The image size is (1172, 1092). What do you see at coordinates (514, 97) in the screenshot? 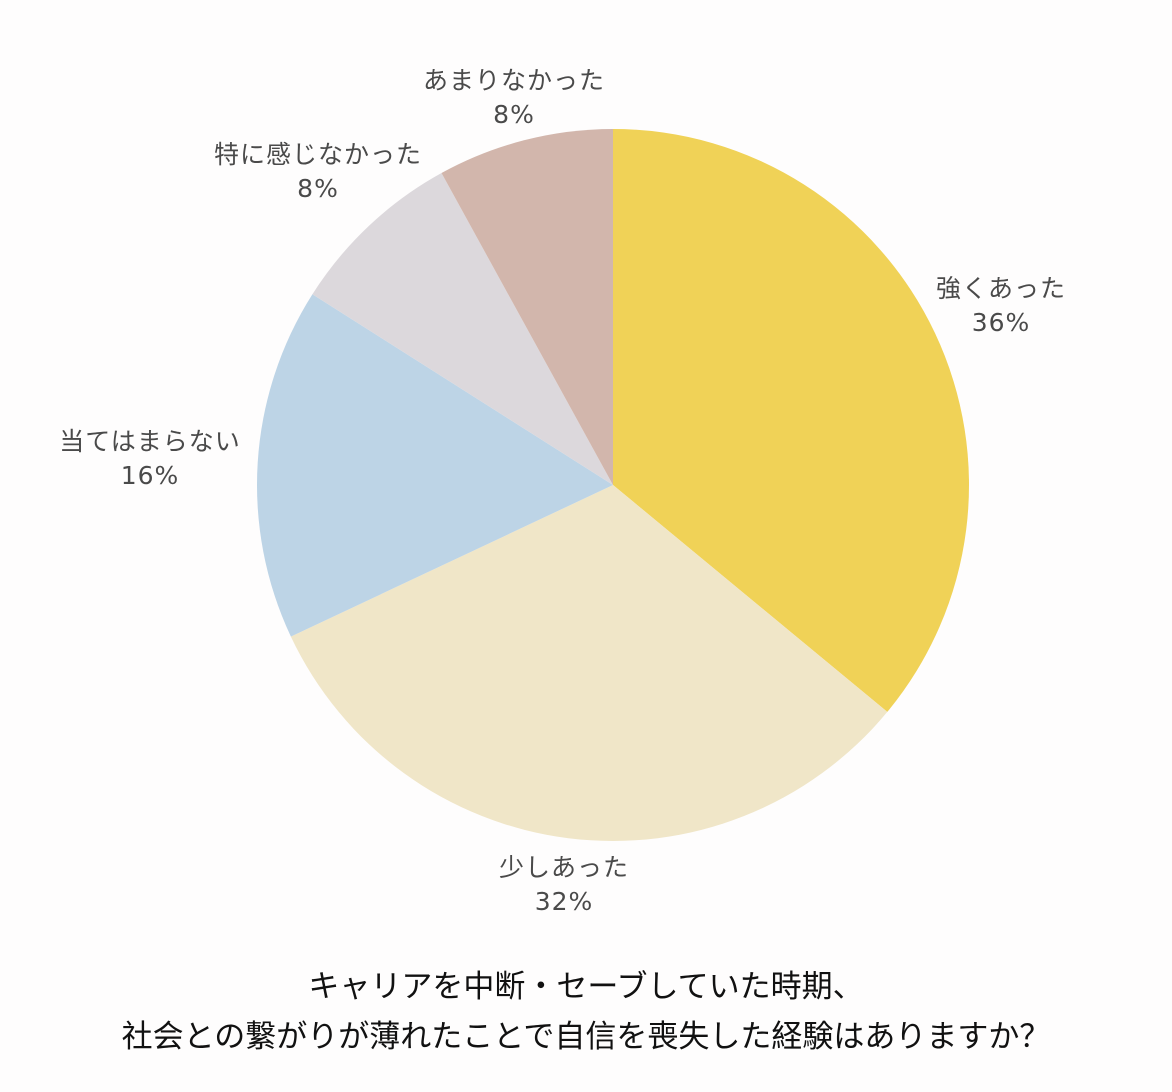
I see `slice-label-rarely: あまりなかった 8%` at bounding box center [514, 97].